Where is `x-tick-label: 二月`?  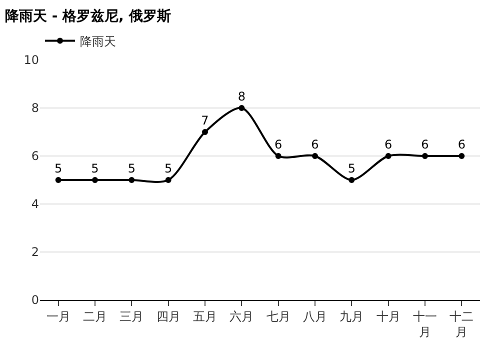 x-tick-label: 二月 is located at coordinates (95, 316).